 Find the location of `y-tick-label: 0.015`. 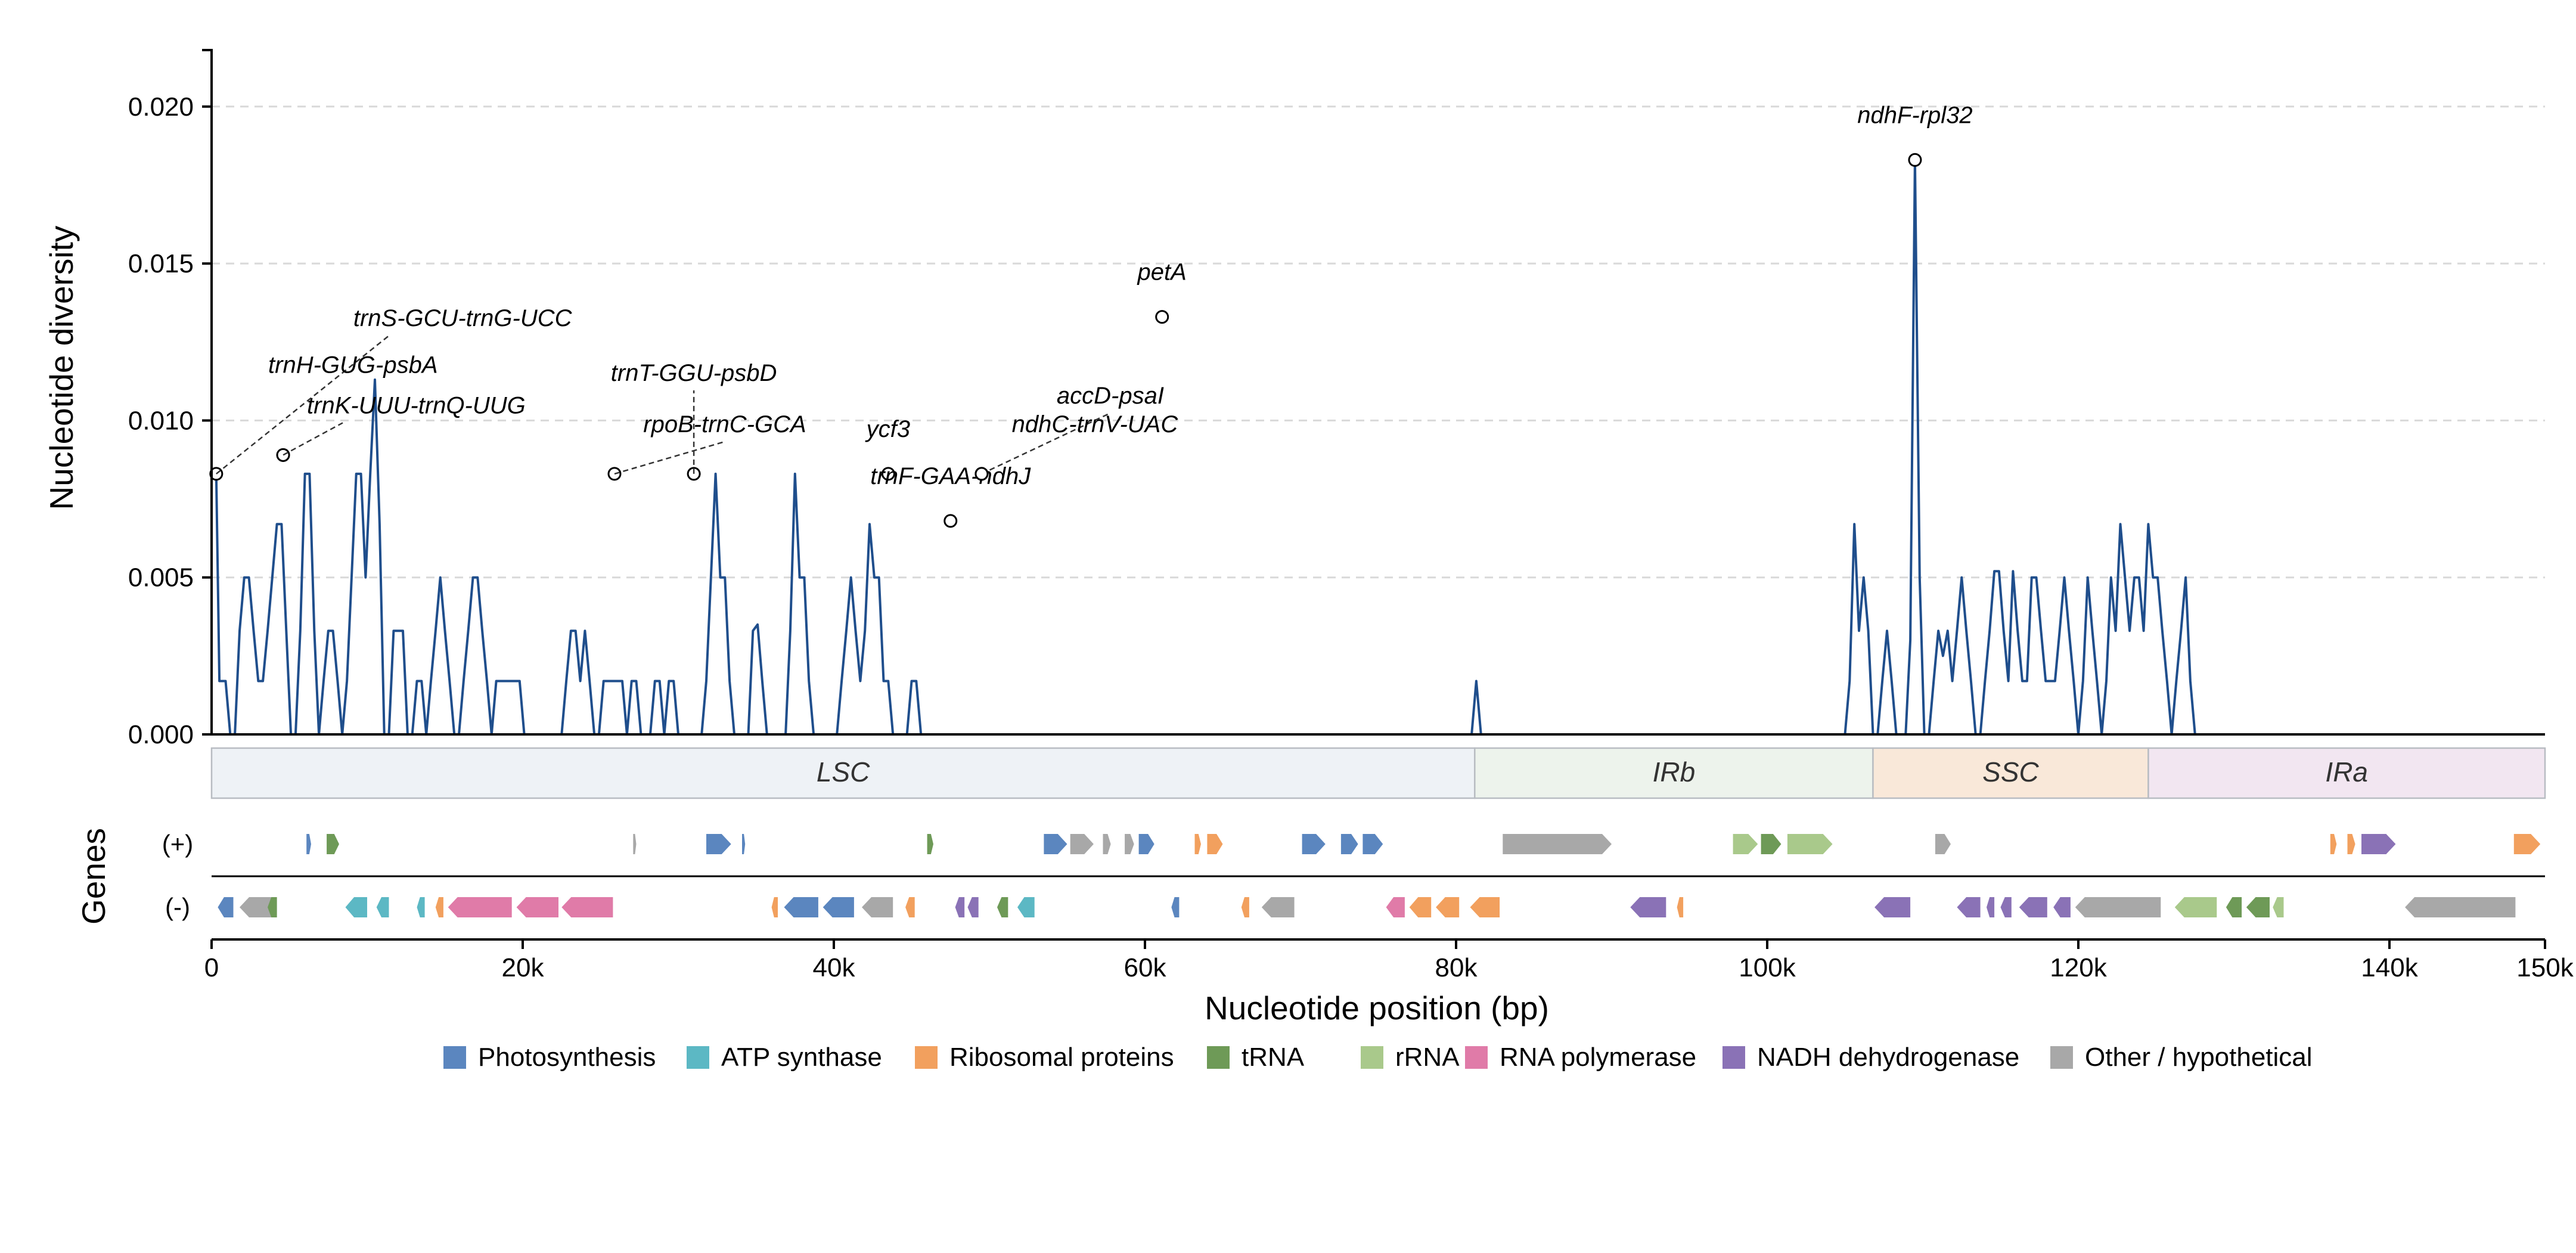

y-tick-label: 0.015 is located at coordinates (161, 263).